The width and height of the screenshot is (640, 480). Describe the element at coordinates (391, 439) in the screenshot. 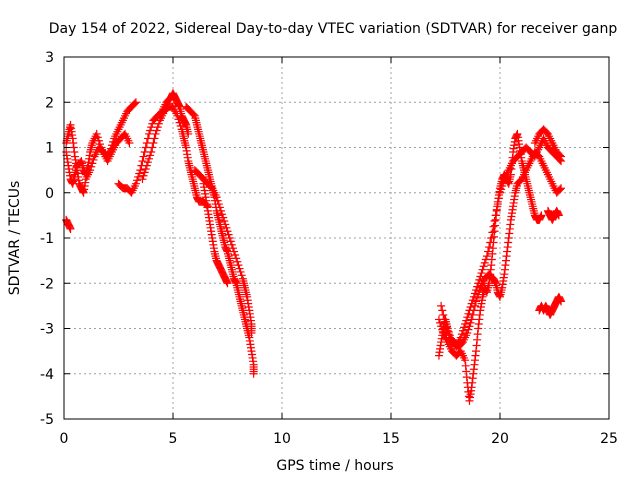

I see `x-tick-label: 15` at that location.